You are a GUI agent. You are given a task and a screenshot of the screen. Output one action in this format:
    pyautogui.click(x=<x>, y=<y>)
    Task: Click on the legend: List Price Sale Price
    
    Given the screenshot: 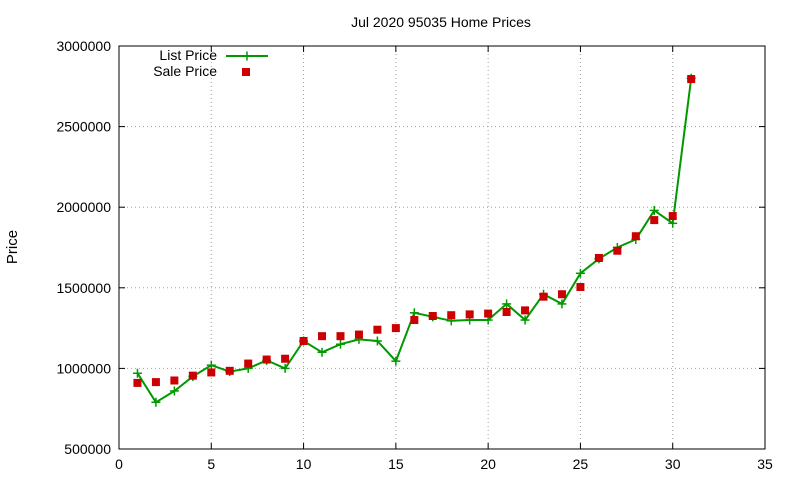 What is the action you would take?
    pyautogui.click(x=210, y=63)
    